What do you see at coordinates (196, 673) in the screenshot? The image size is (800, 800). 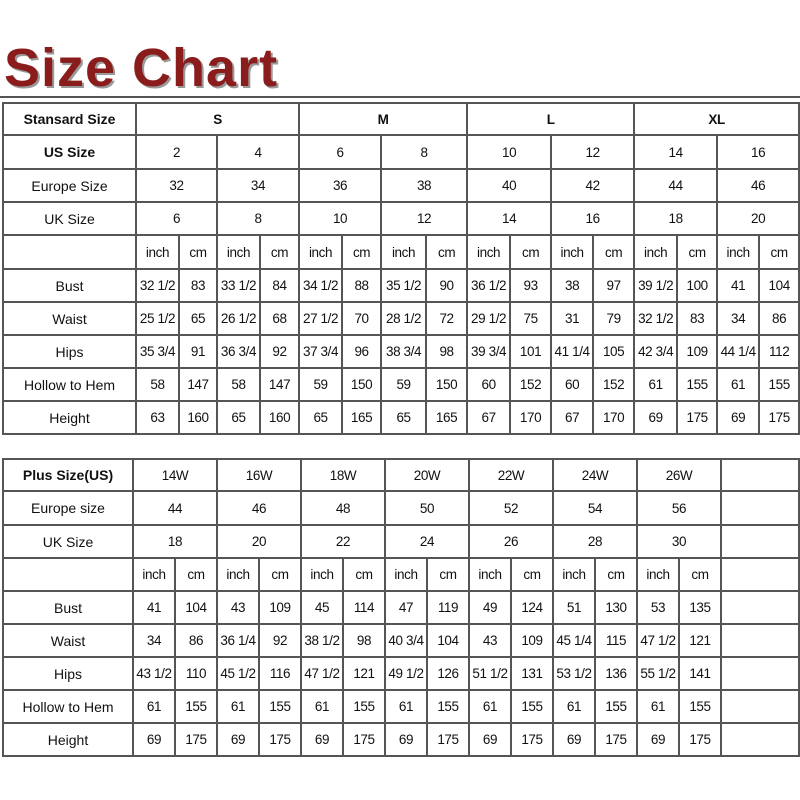 I see `measurement-value: 110` at bounding box center [196, 673].